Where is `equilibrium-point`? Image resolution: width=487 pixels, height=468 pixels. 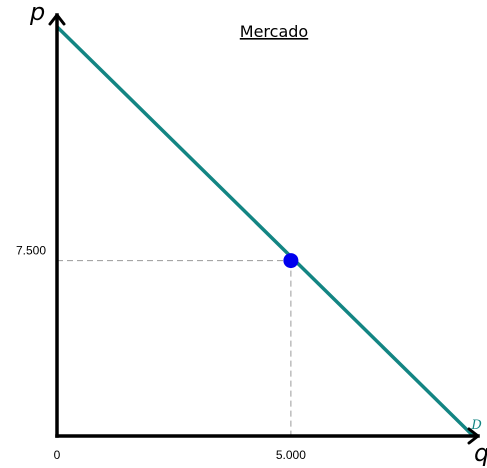 equilibrium-point is located at coordinates (291, 261).